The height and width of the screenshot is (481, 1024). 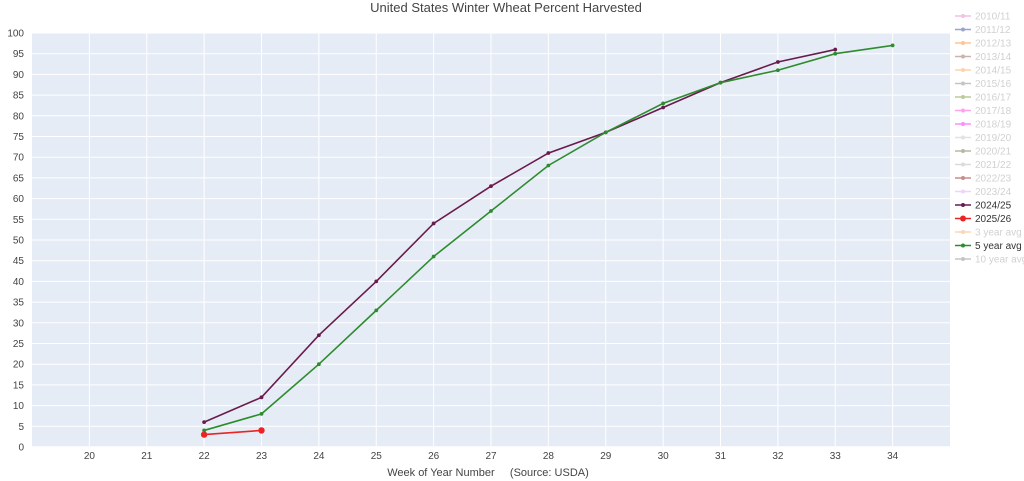 I want to click on legend-item: 10 year avg, so click(x=989, y=260).